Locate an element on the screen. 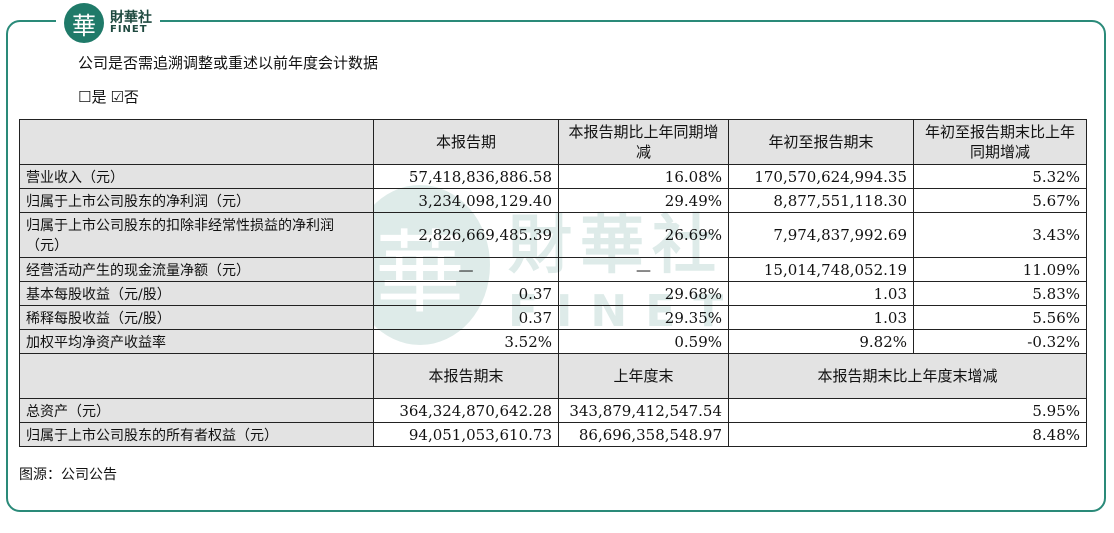 The height and width of the screenshot is (533, 1114). table-row: 加权平均净资产收益率 3.52% 0.59% 9.82% -0.32% is located at coordinates (553, 341).